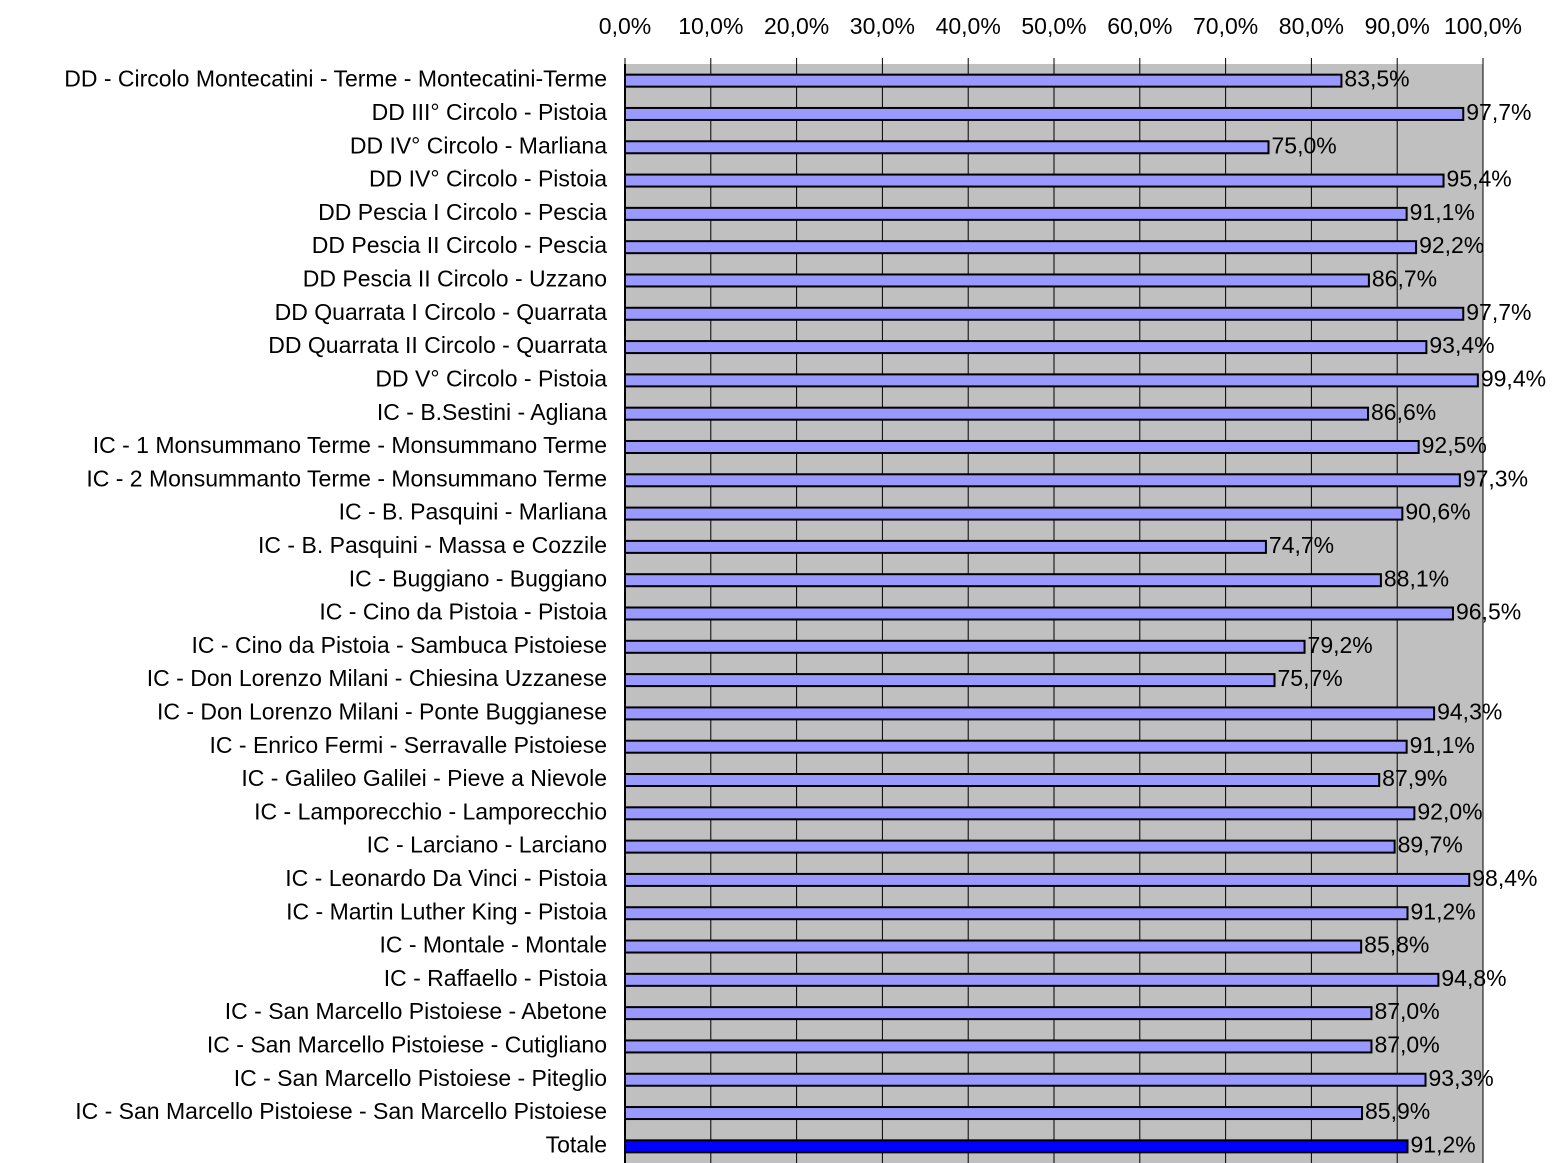 The image size is (1557, 1163). What do you see at coordinates (446, 911) in the screenshot?
I see `y-tick-label: IC - Martin Luther King - Pistoia` at bounding box center [446, 911].